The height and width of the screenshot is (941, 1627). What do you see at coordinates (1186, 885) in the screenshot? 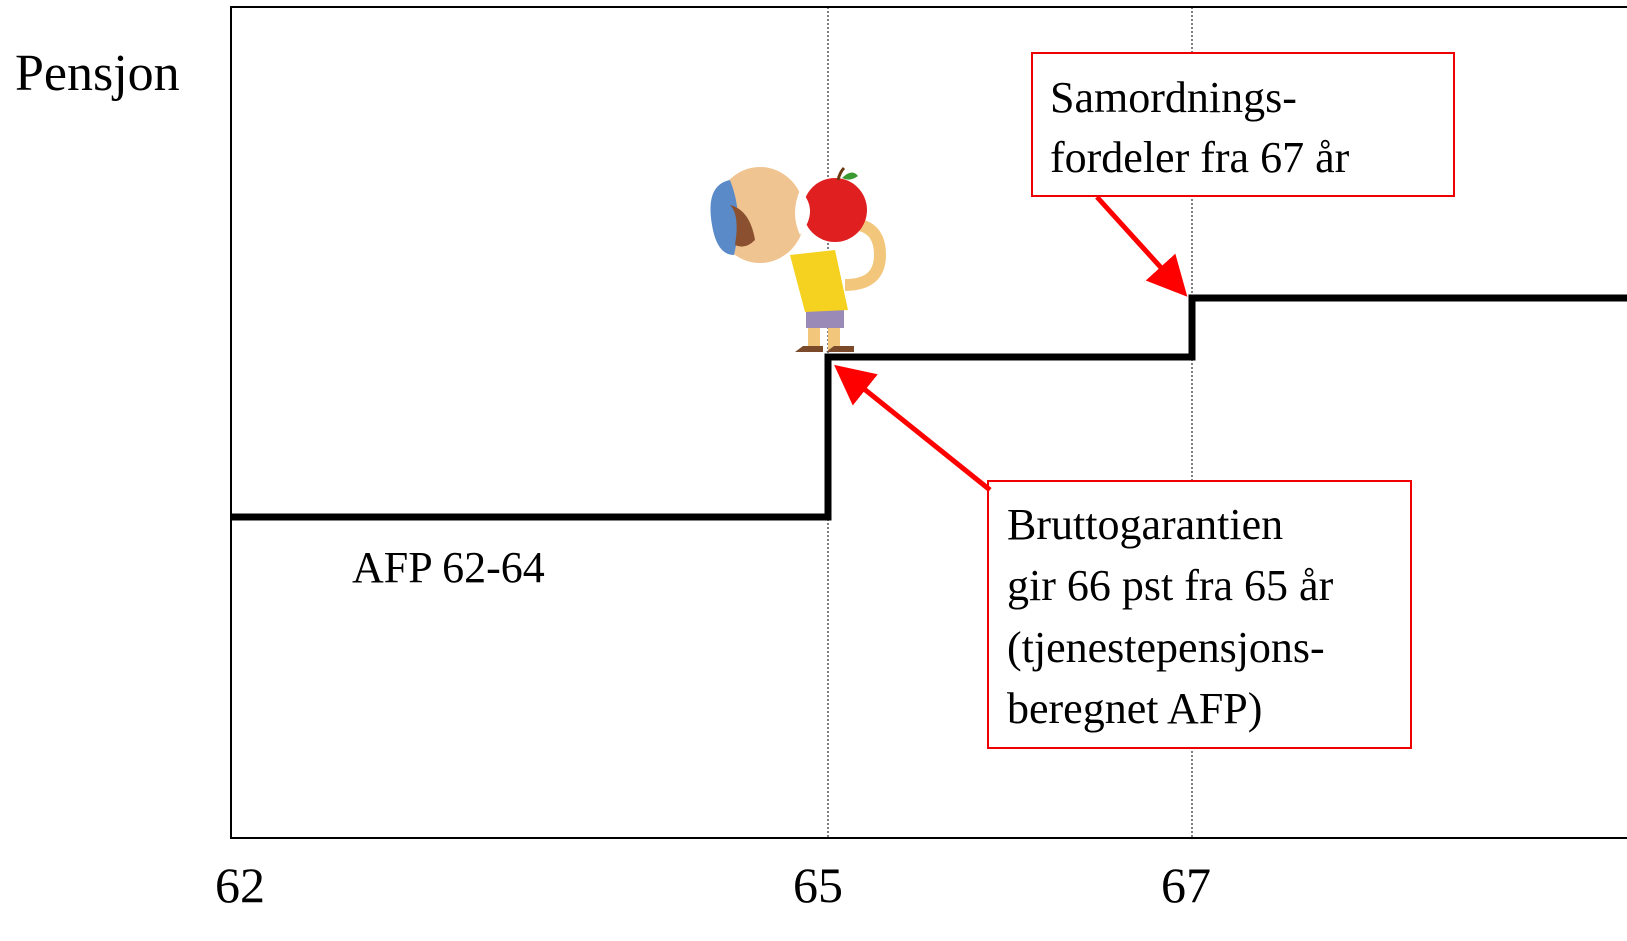
I see `x-tick-label: 67` at bounding box center [1186, 885].